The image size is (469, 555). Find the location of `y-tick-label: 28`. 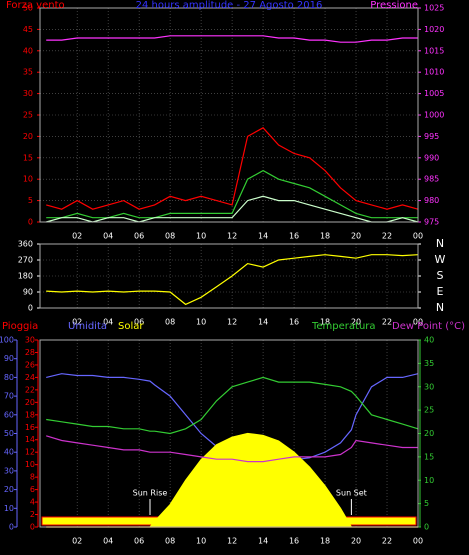

y-tick-label: 28 is located at coordinates (30, 352).